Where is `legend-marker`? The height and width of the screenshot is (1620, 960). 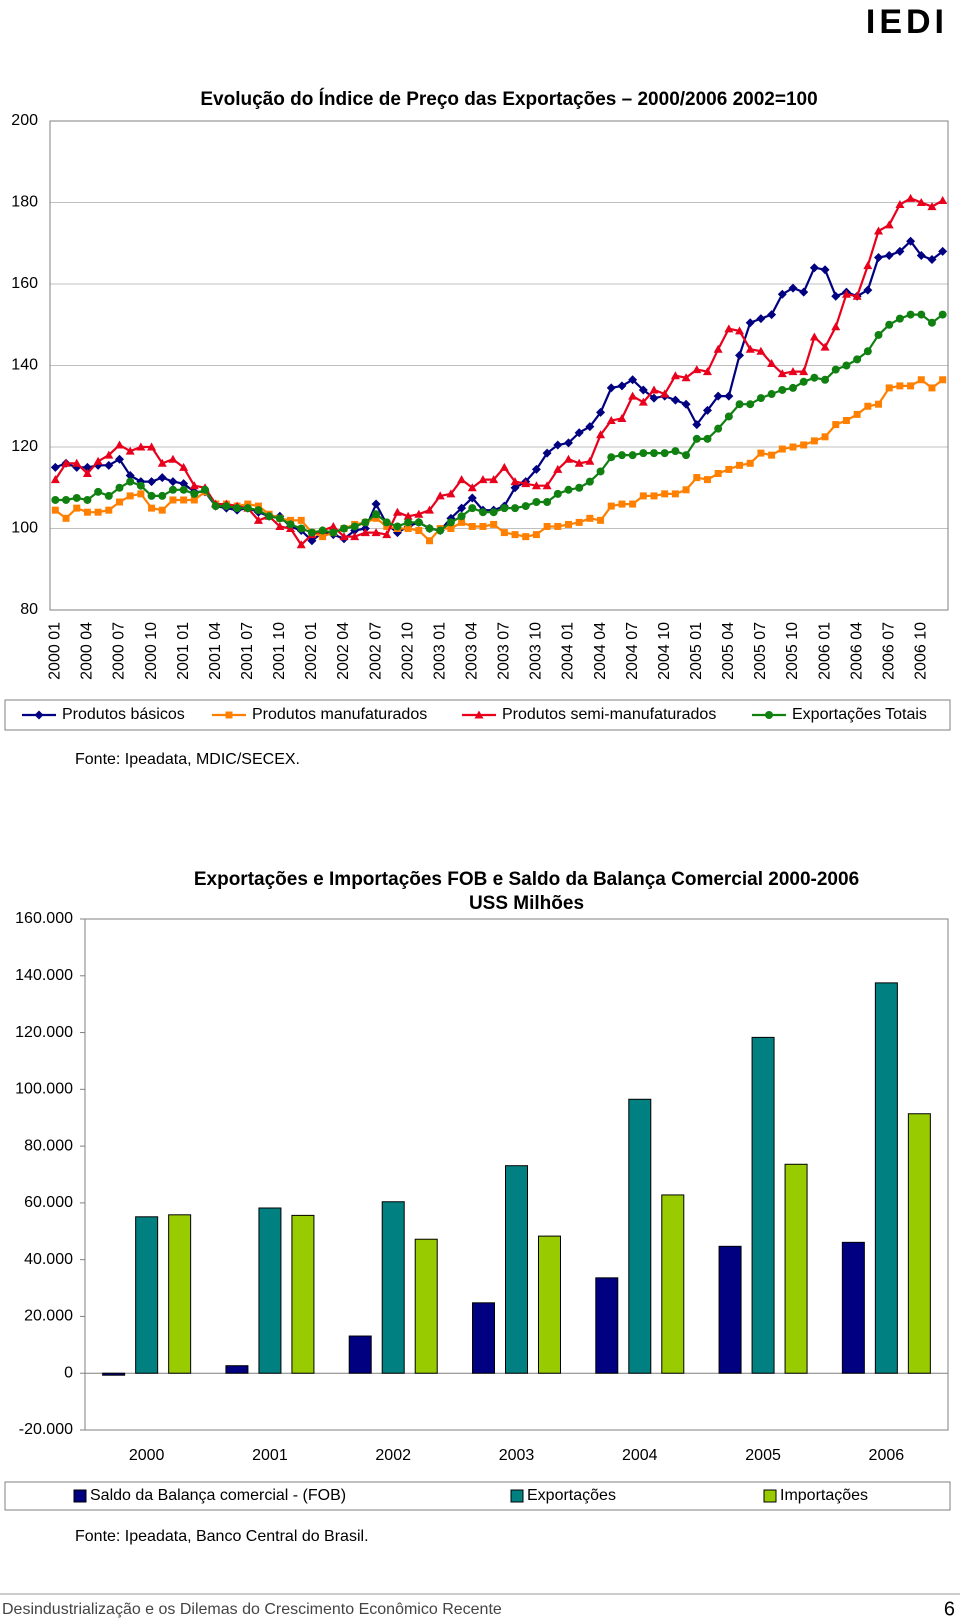
legend-marker is located at coordinates (39, 715).